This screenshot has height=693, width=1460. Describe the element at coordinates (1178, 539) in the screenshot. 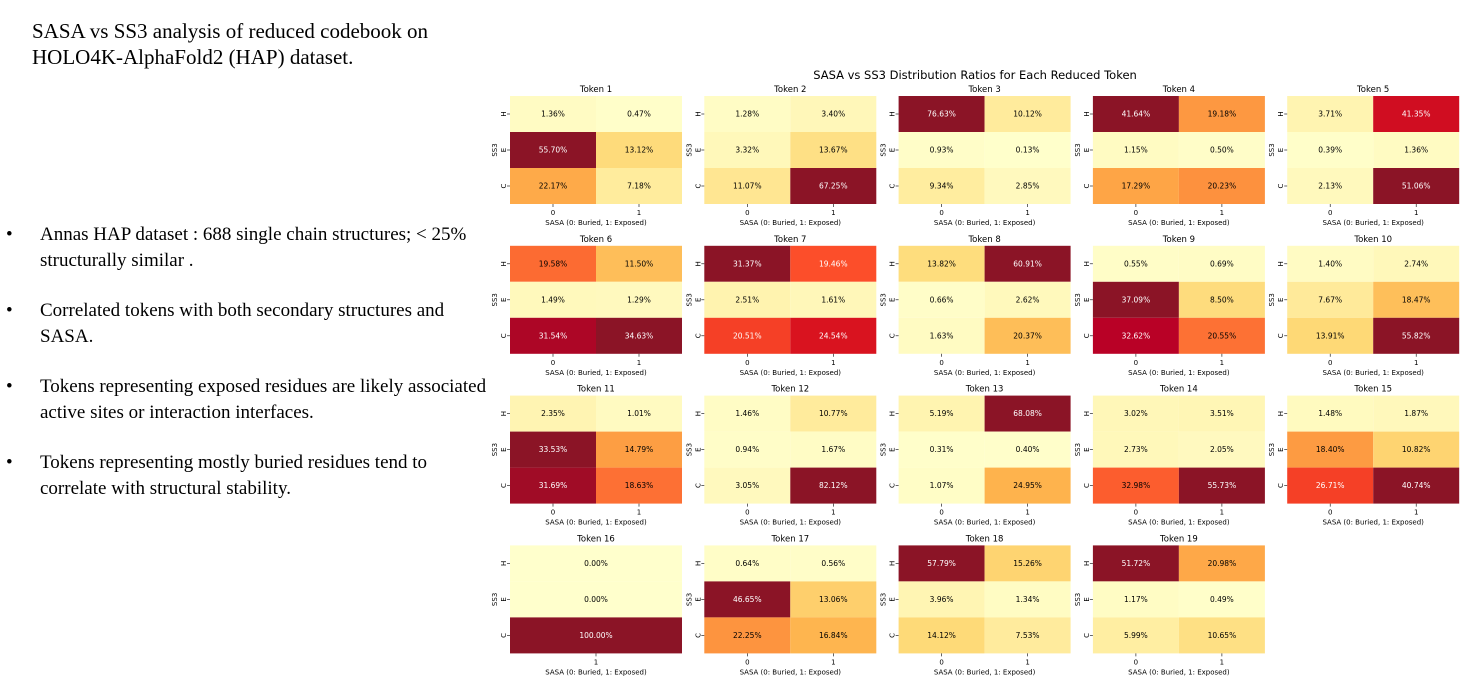

I see `subplot-title: Token 19` at that location.